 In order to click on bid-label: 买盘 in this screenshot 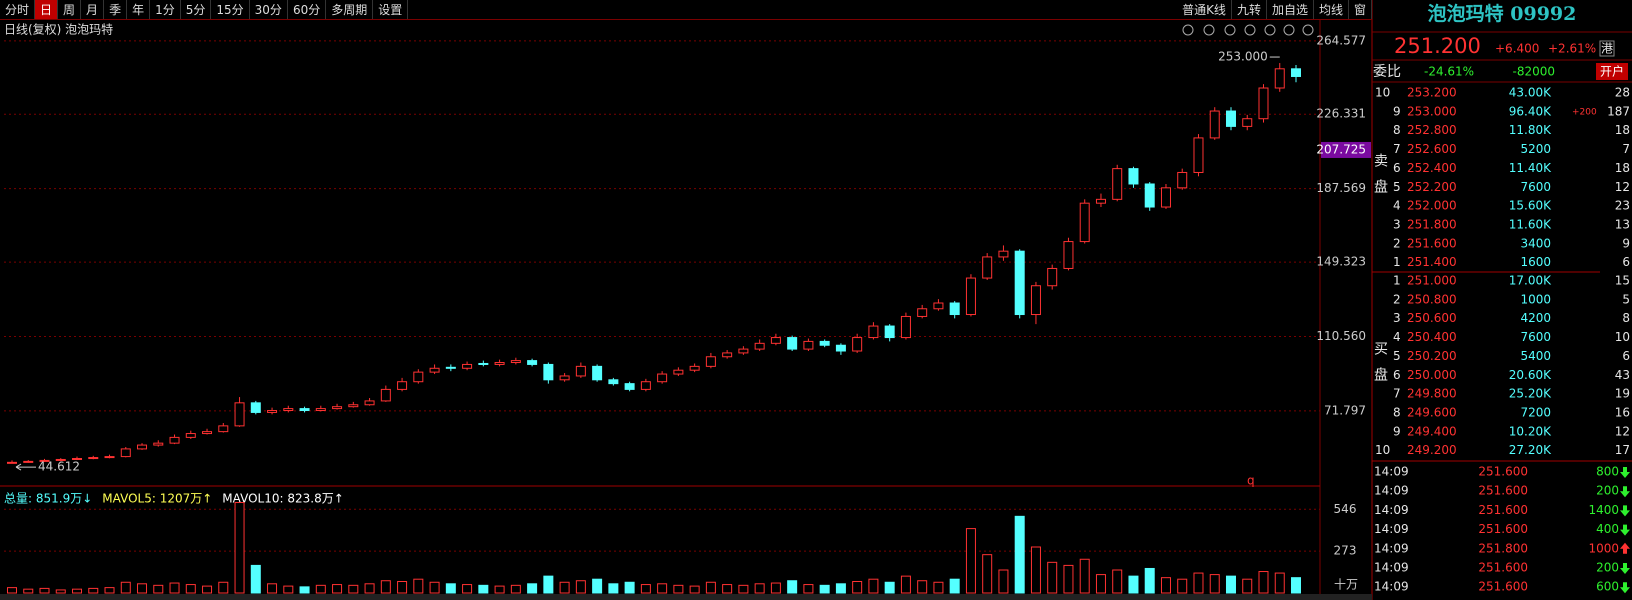, I will do `click(1380, 367)`.